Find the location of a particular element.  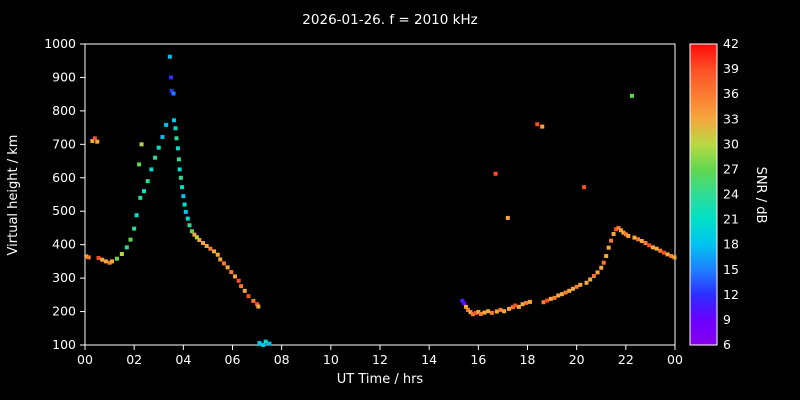

x-tick-label: 14 is located at coordinates (429, 359).